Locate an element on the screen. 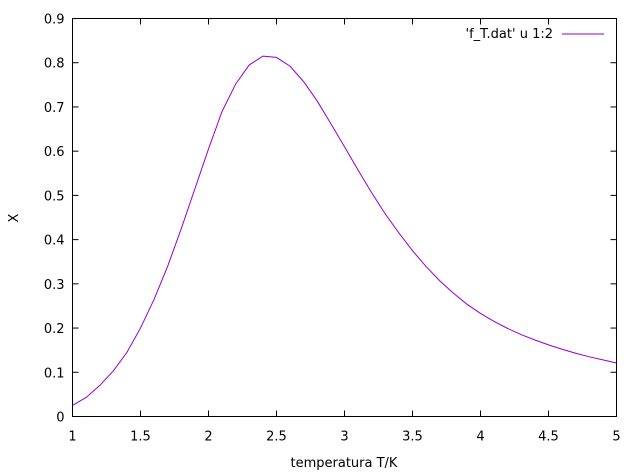  legend-label: 'f_T.dat' u 1:2 is located at coordinates (510, 34).